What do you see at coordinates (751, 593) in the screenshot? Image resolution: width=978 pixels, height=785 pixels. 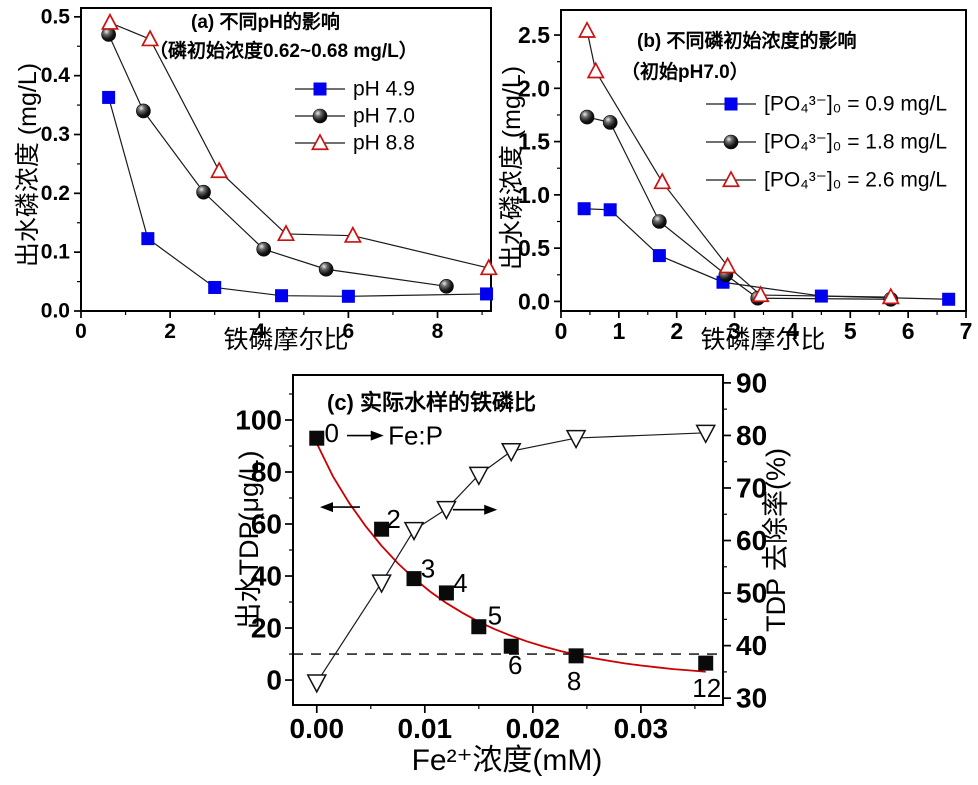 I see `y2-tick-label: 50` at bounding box center [751, 593].